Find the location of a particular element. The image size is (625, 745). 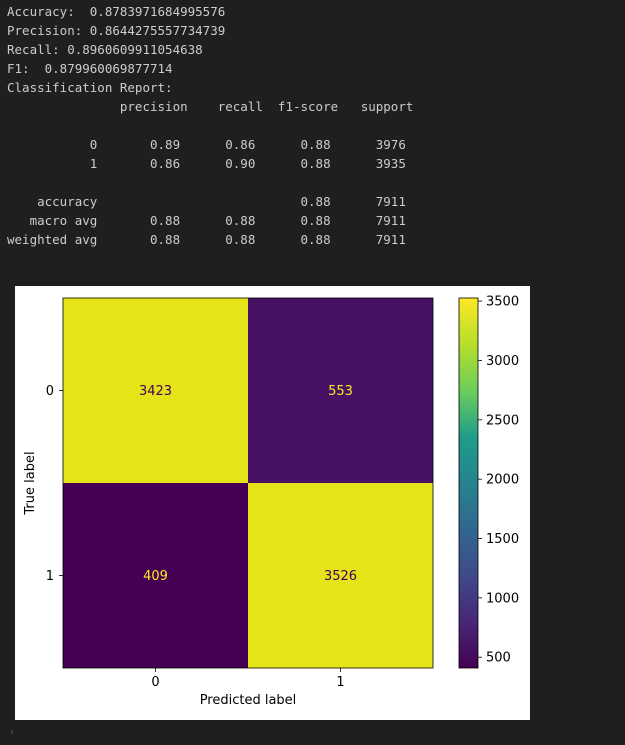

x-tick-label: 0 is located at coordinates (155, 682).